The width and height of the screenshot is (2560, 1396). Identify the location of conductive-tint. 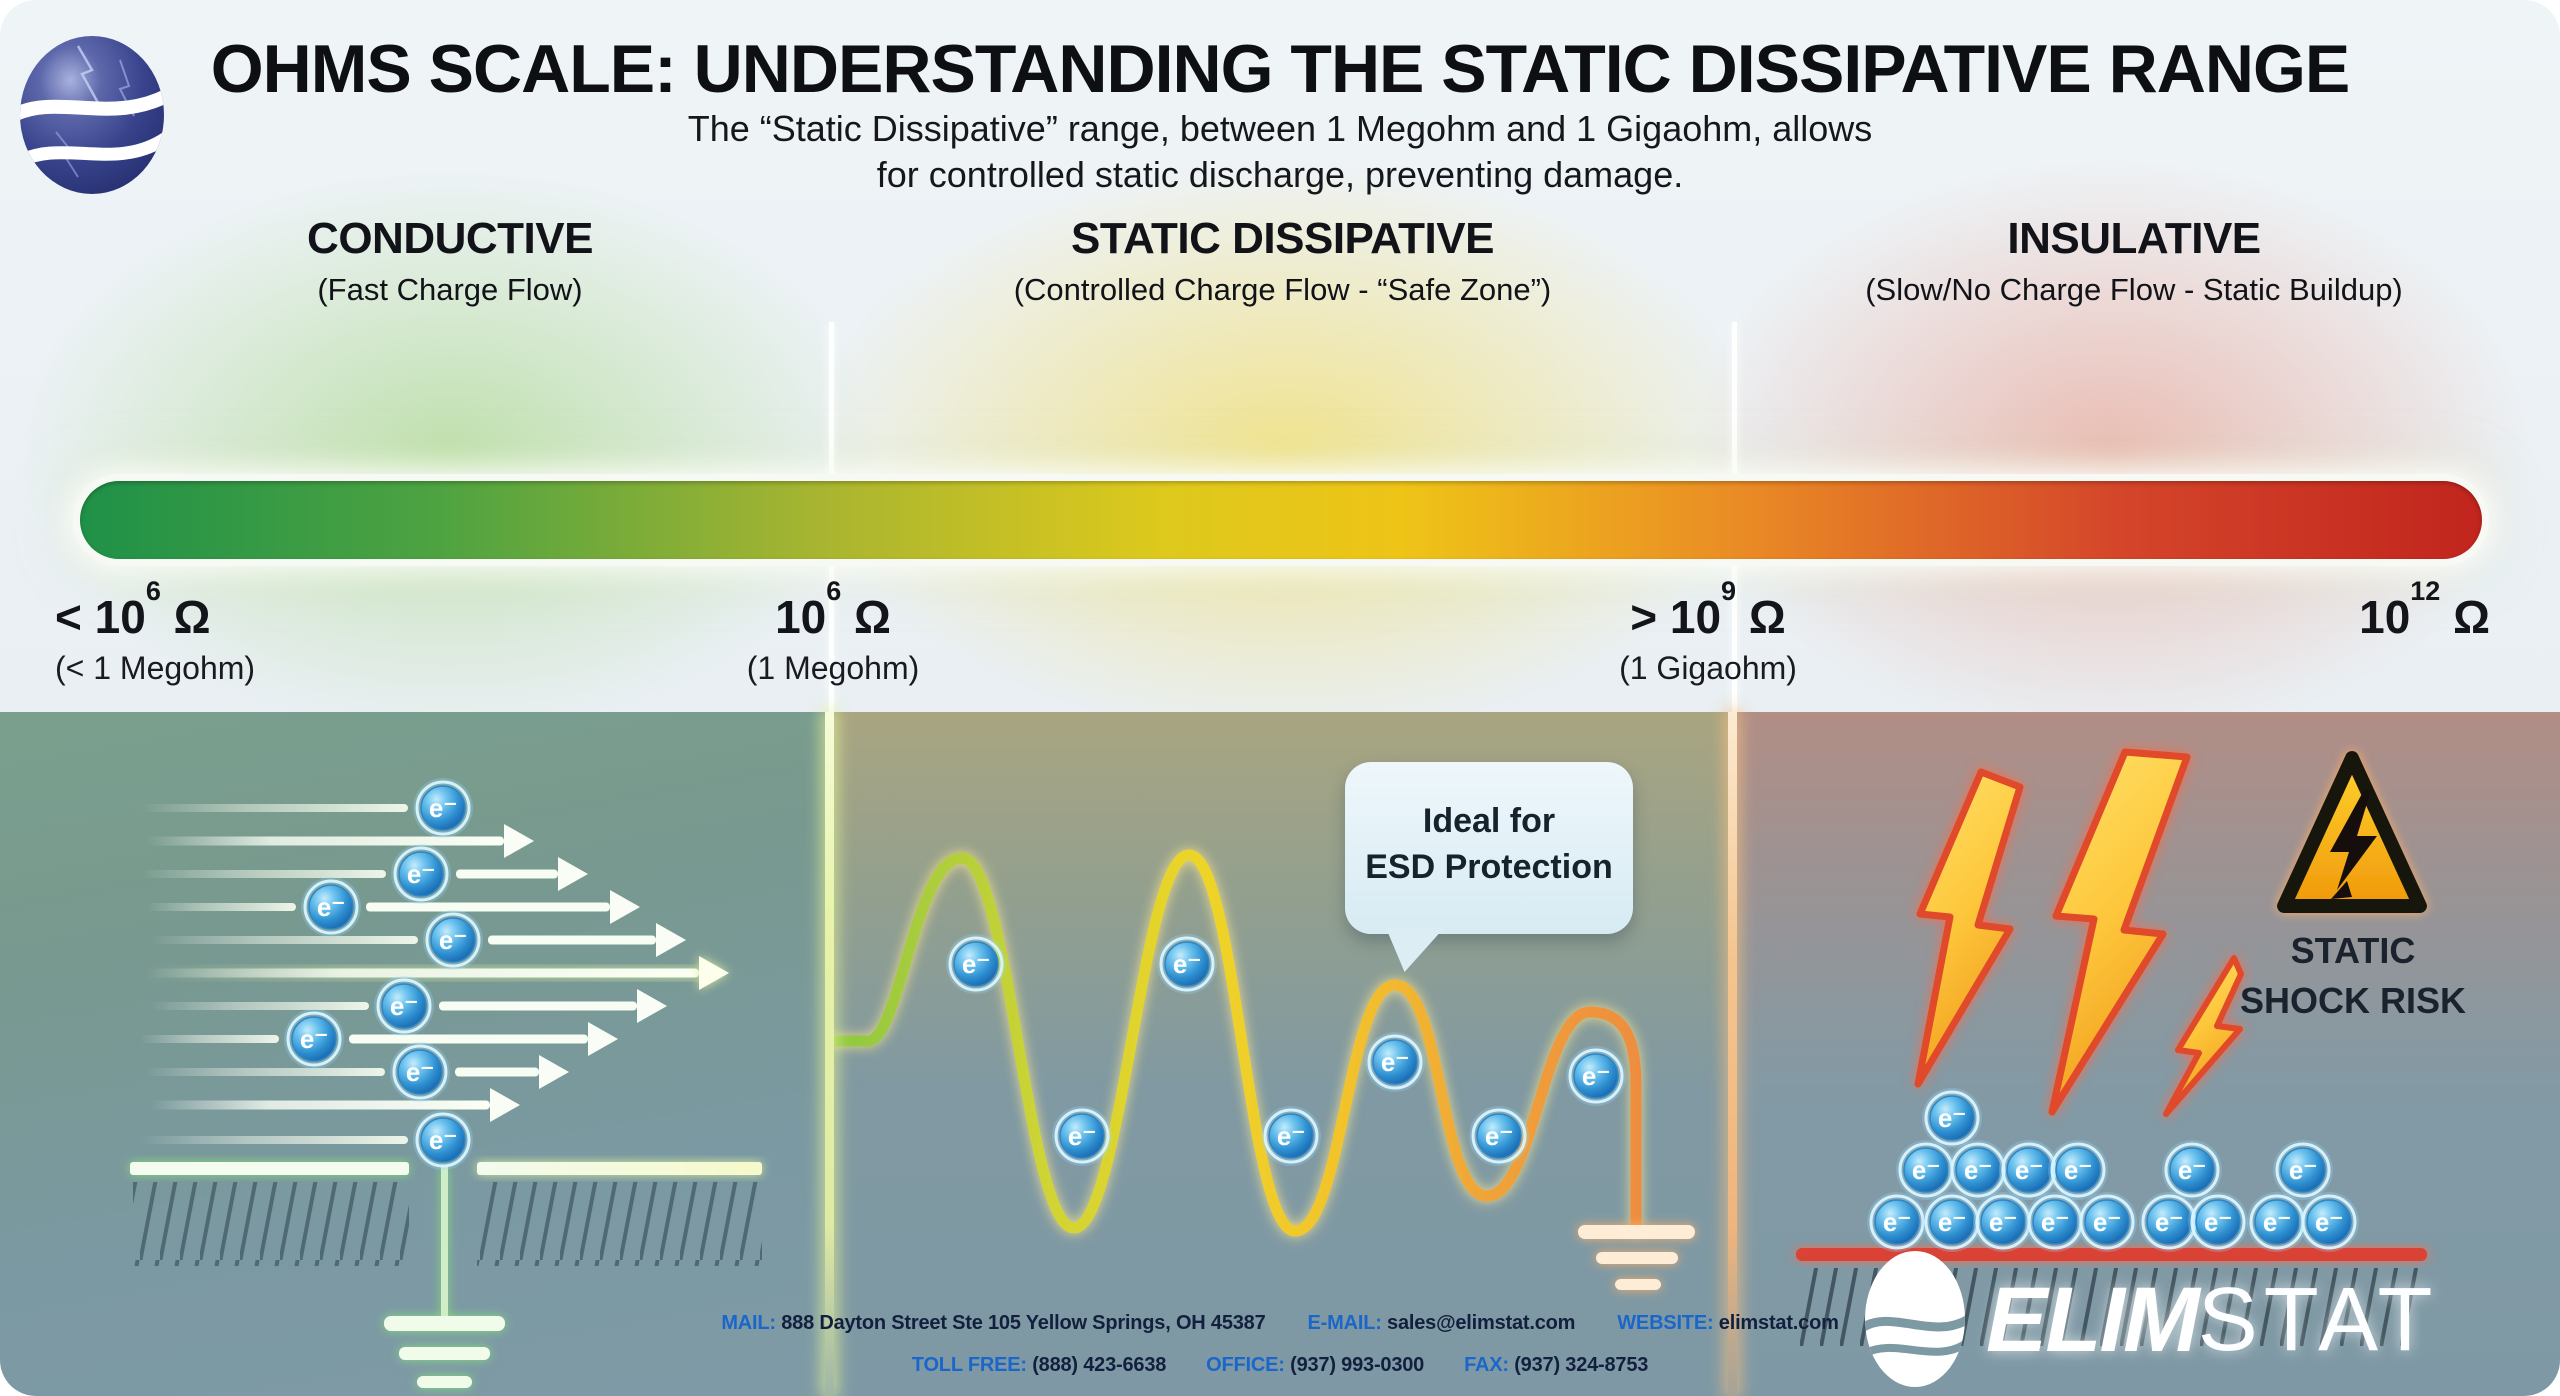
(450, 450).